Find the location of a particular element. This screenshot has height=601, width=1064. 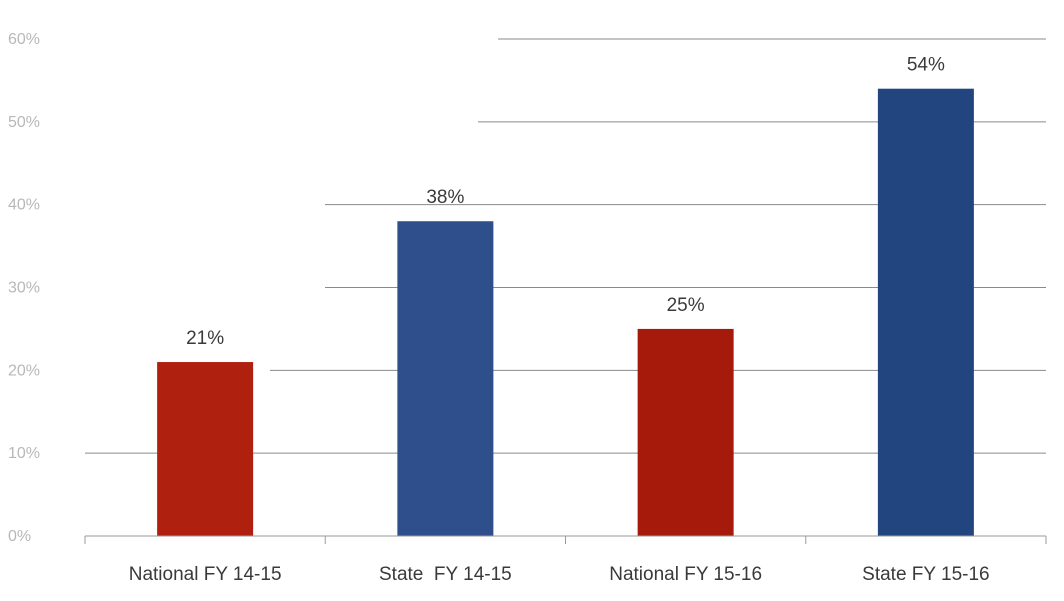

y-tick-label: 20% is located at coordinates (24, 370).